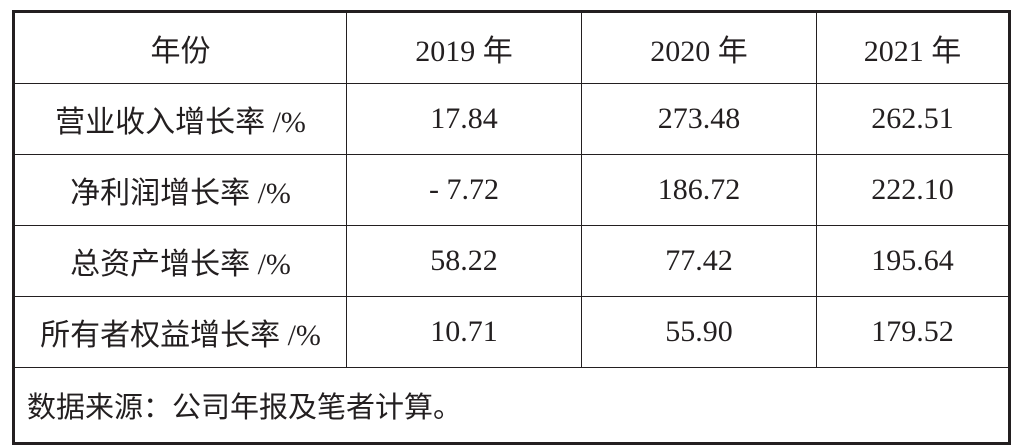 The width and height of the screenshot is (1021, 448). Describe the element at coordinates (699, 190) in the screenshot. I see `value-cell: 186.72` at that location.